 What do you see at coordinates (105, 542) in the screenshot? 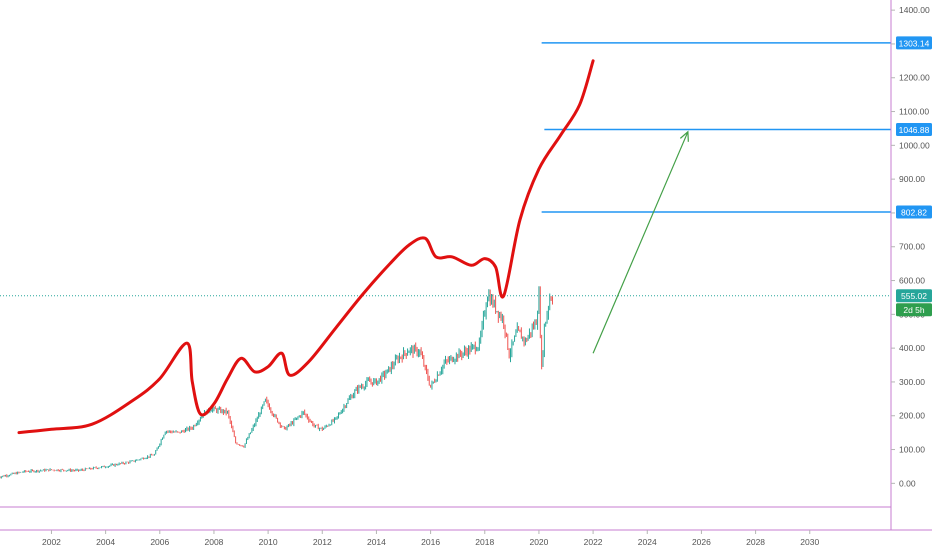
I see `x-tick-label: 2004` at bounding box center [105, 542].